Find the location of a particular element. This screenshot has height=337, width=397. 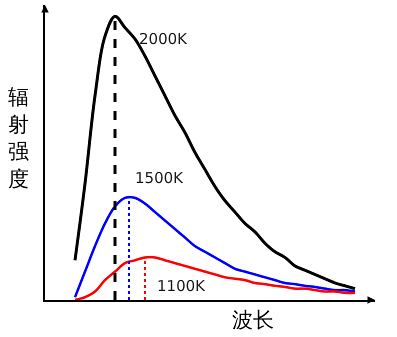

series-label: 2000K is located at coordinates (163, 39).